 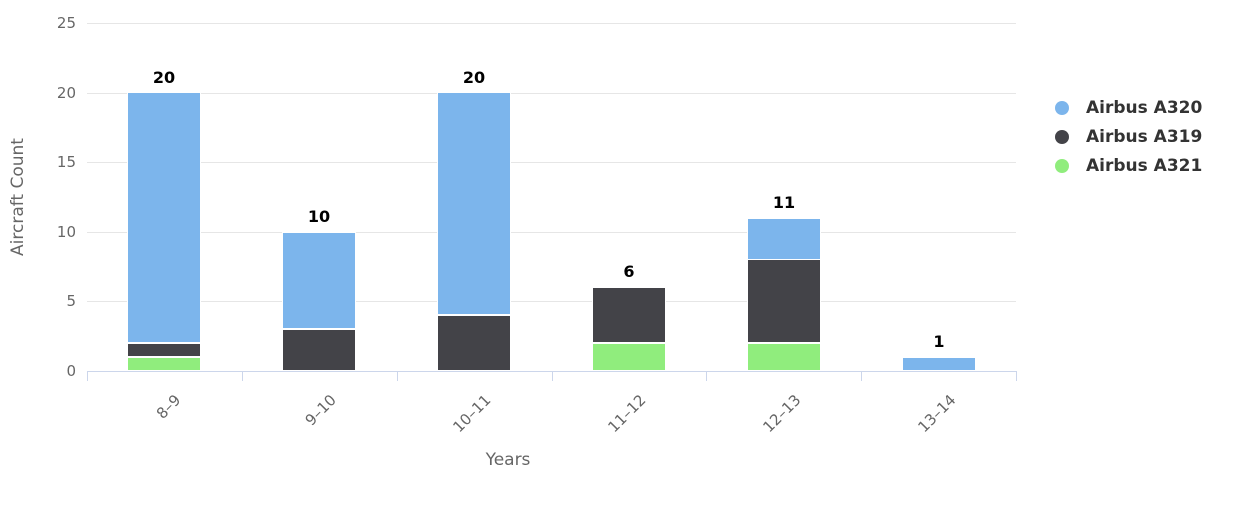 I want to click on stack-total-label: 11, so click(x=784, y=202).